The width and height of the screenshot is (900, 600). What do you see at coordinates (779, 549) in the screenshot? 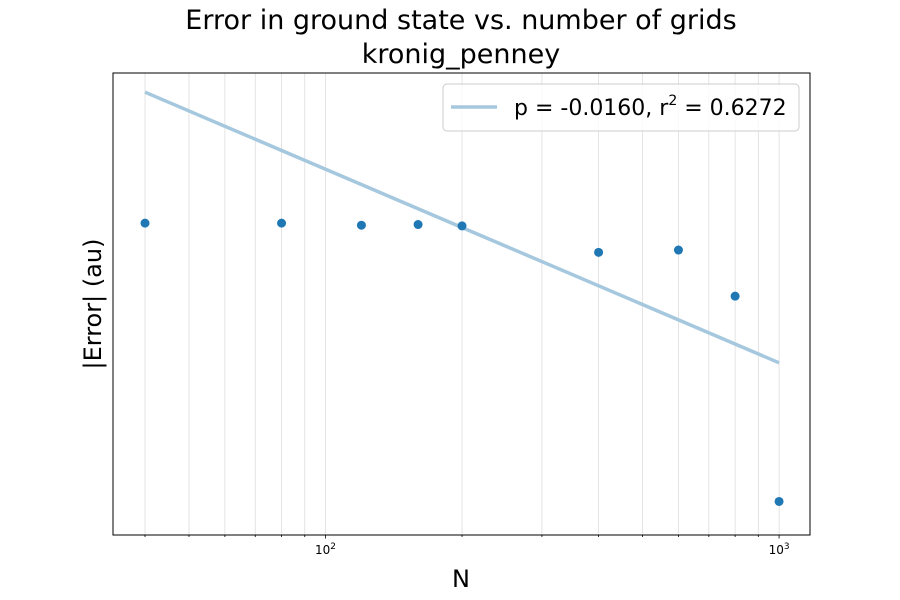
I see `x-tick-label: 103` at bounding box center [779, 549].